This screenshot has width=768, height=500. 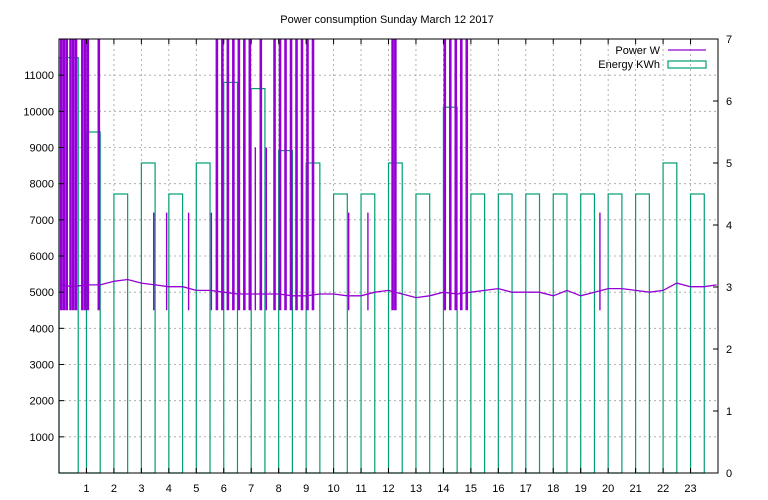 What do you see at coordinates (637, 51) in the screenshot?
I see `legend-label-power: Power W` at bounding box center [637, 51].